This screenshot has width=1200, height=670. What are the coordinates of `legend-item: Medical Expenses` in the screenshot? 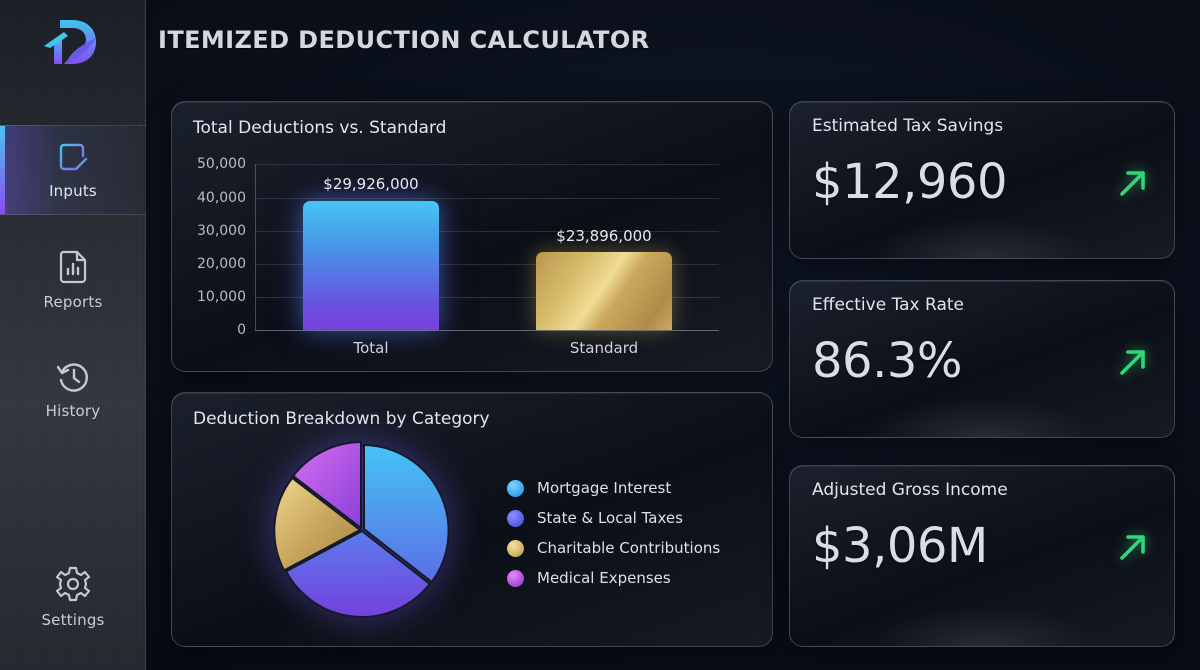 It's located at (613, 578).